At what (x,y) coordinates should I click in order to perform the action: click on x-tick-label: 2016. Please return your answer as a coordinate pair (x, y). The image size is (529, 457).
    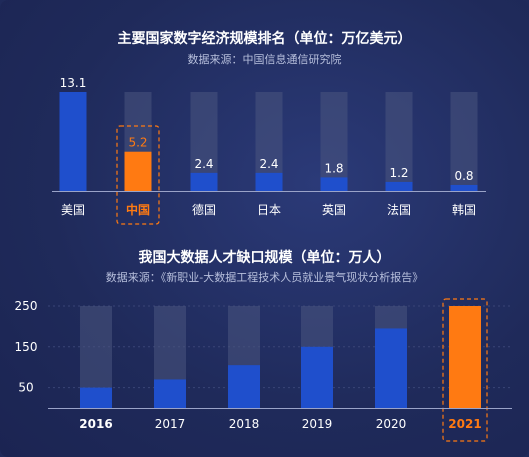
    Looking at the image, I should click on (95, 424).